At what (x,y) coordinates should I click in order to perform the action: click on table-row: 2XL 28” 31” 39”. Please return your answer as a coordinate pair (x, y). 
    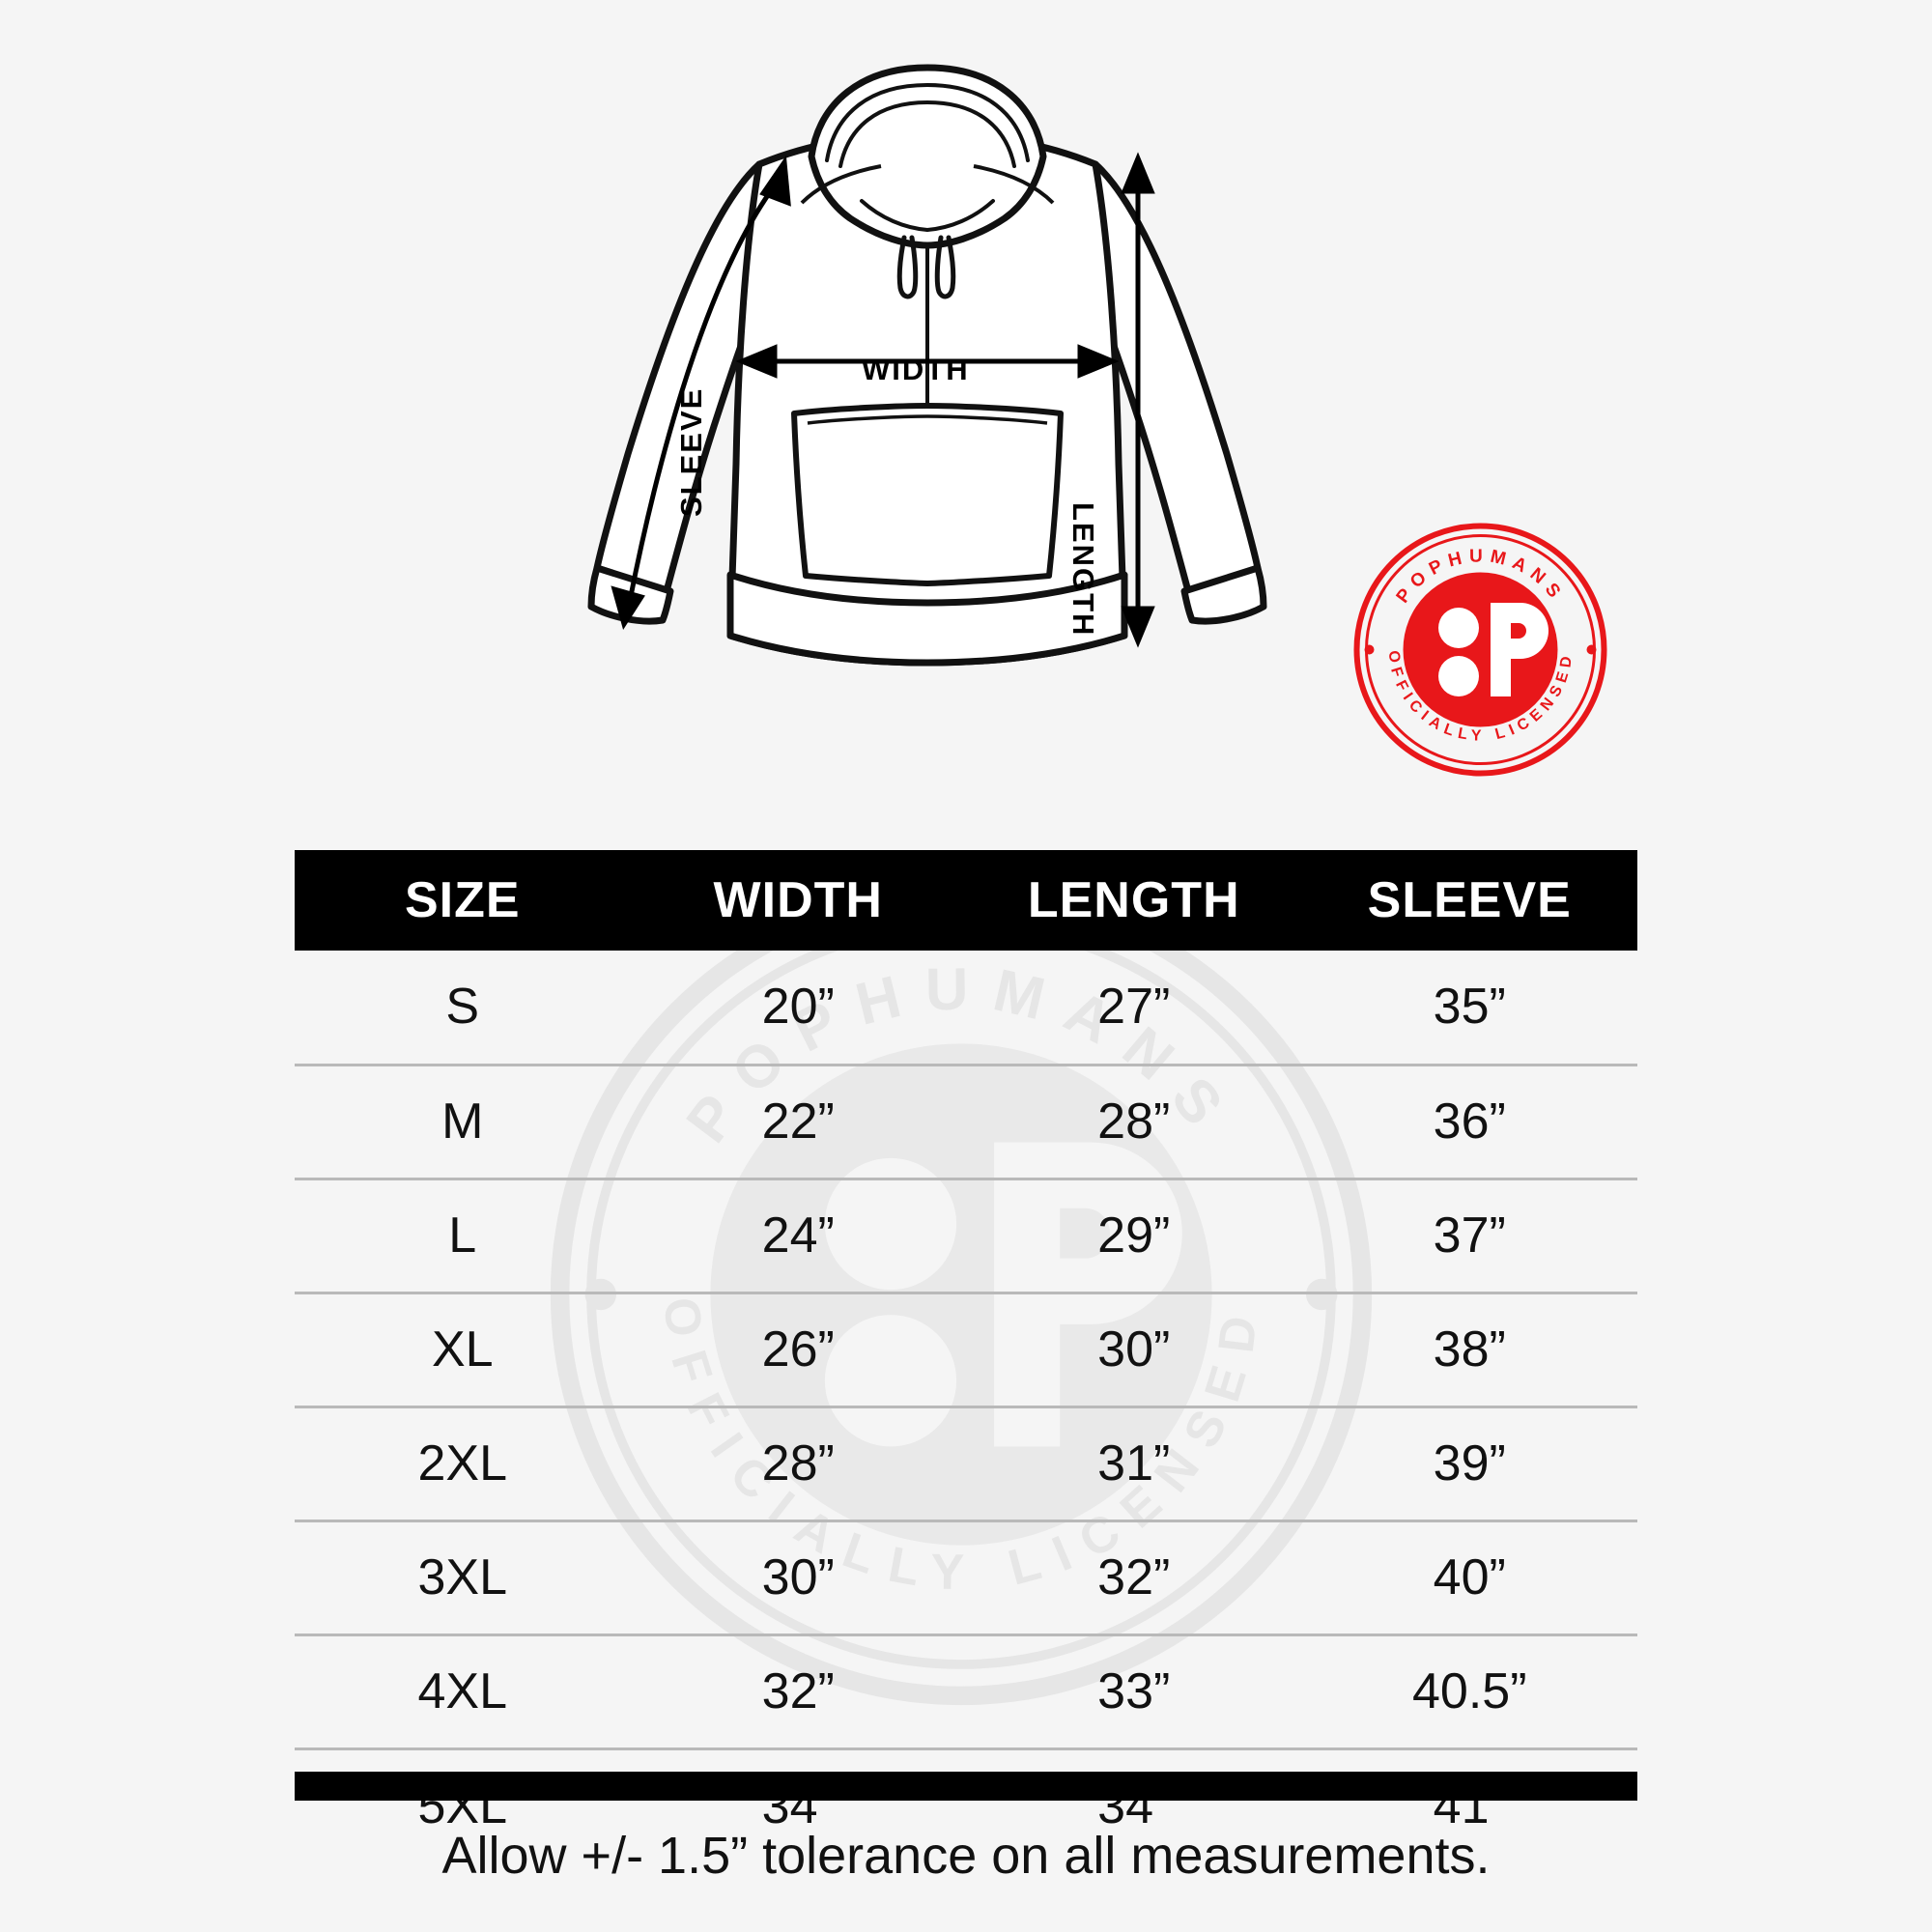
    Looking at the image, I should click on (966, 1464).